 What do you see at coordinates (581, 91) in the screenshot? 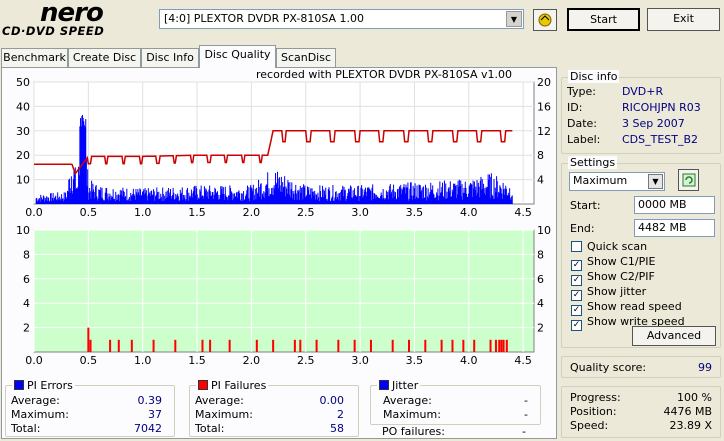
I see `type-label: Type:` at bounding box center [581, 91].